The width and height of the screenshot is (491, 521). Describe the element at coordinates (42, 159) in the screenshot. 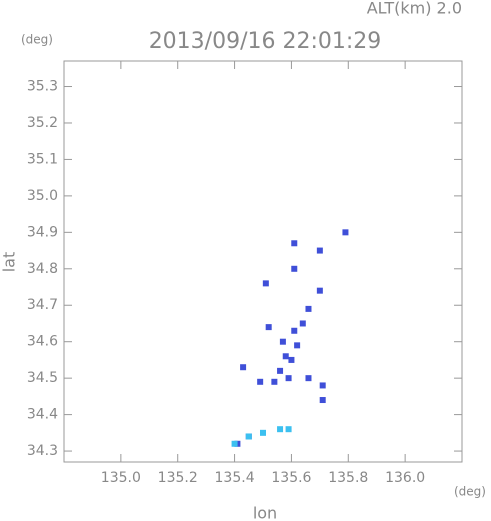

I see `y-tick-label: 35.1` at that location.